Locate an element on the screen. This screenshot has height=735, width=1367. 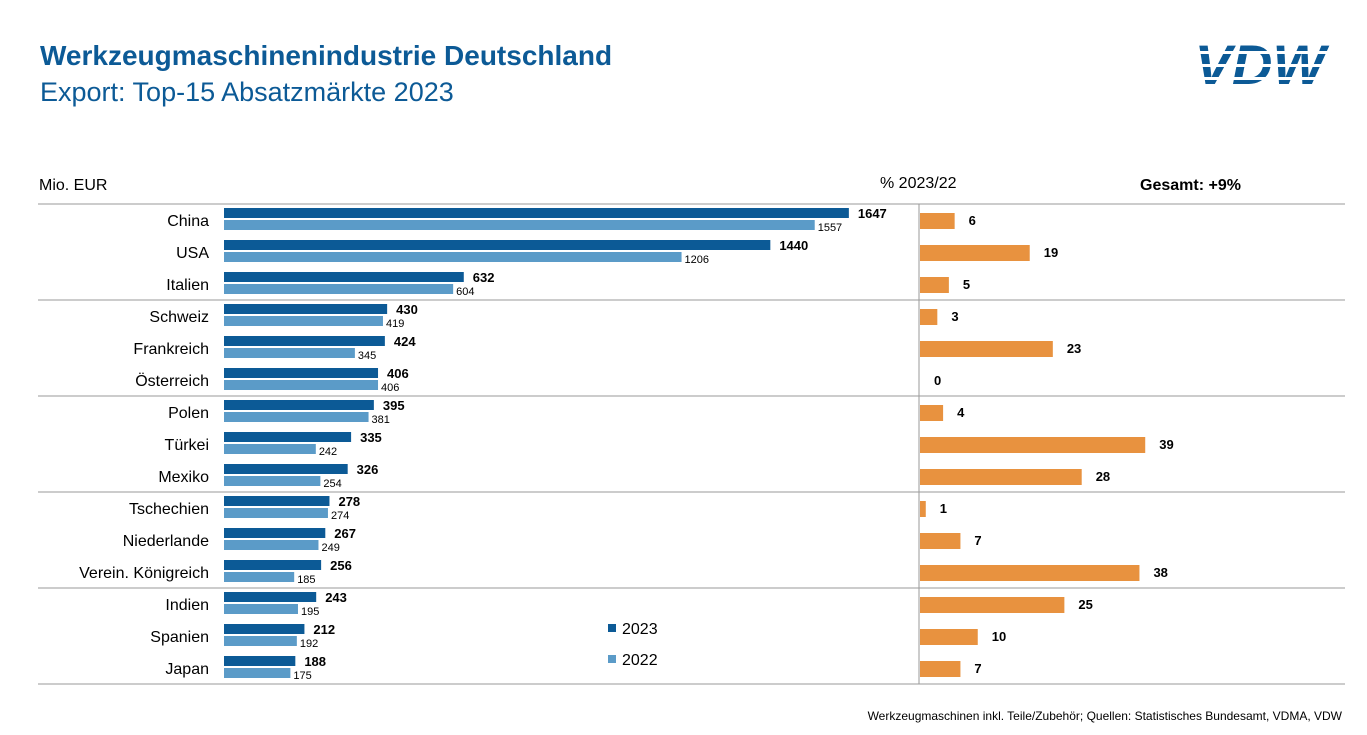
category-label: Mexiko is located at coordinates (183, 477).